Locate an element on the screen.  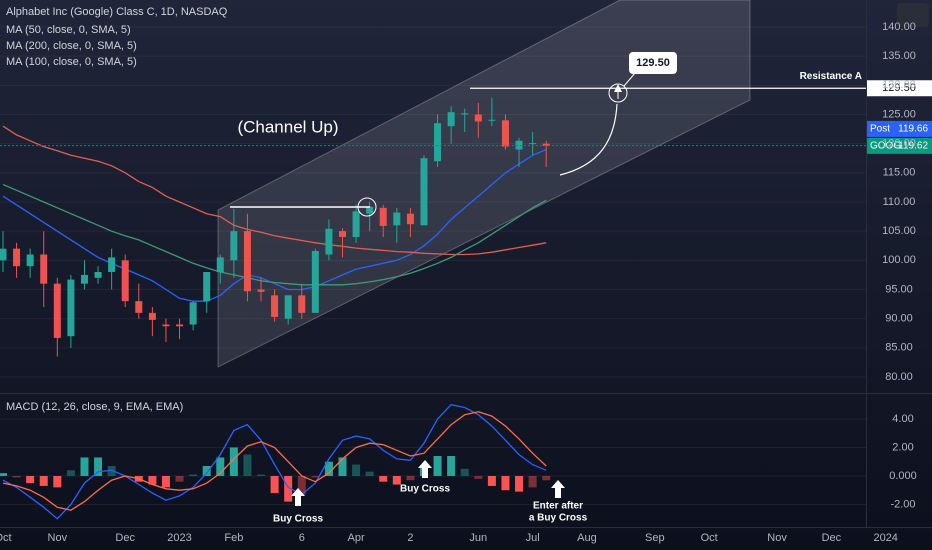
y-tick-label: 135.00 is located at coordinates (899, 56).